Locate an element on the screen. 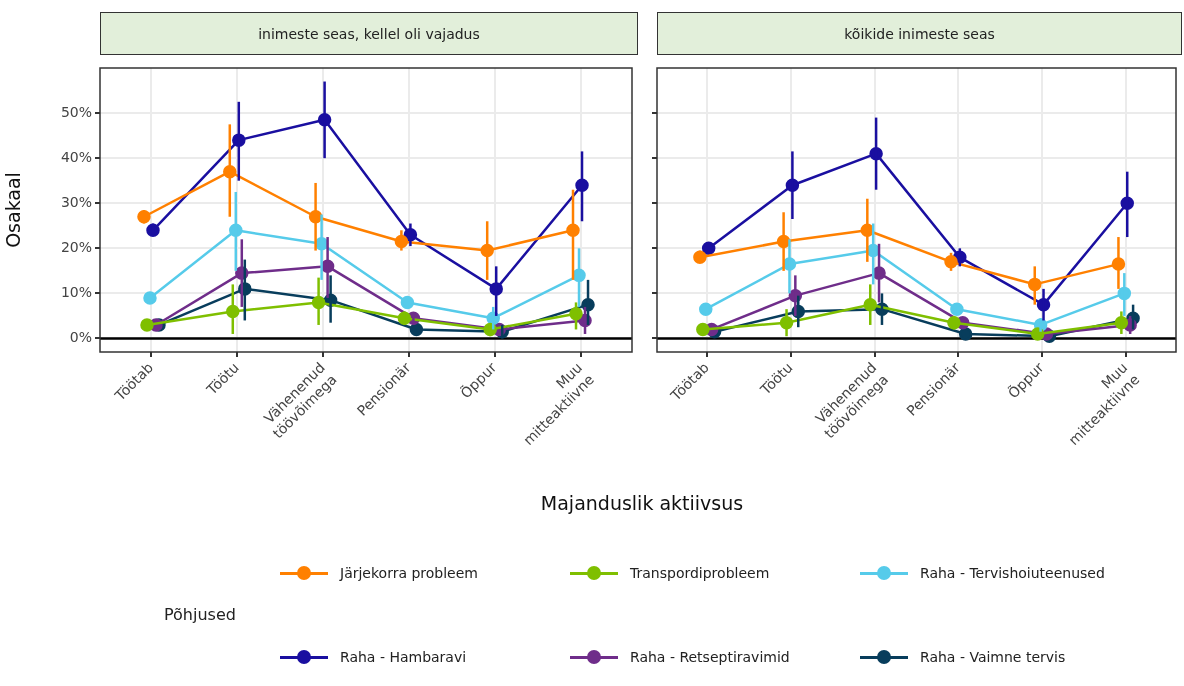 This screenshot has width=1184, height=686. chart-title: inimeste seas, kellel oli vajadus is located at coordinates (369, 33).